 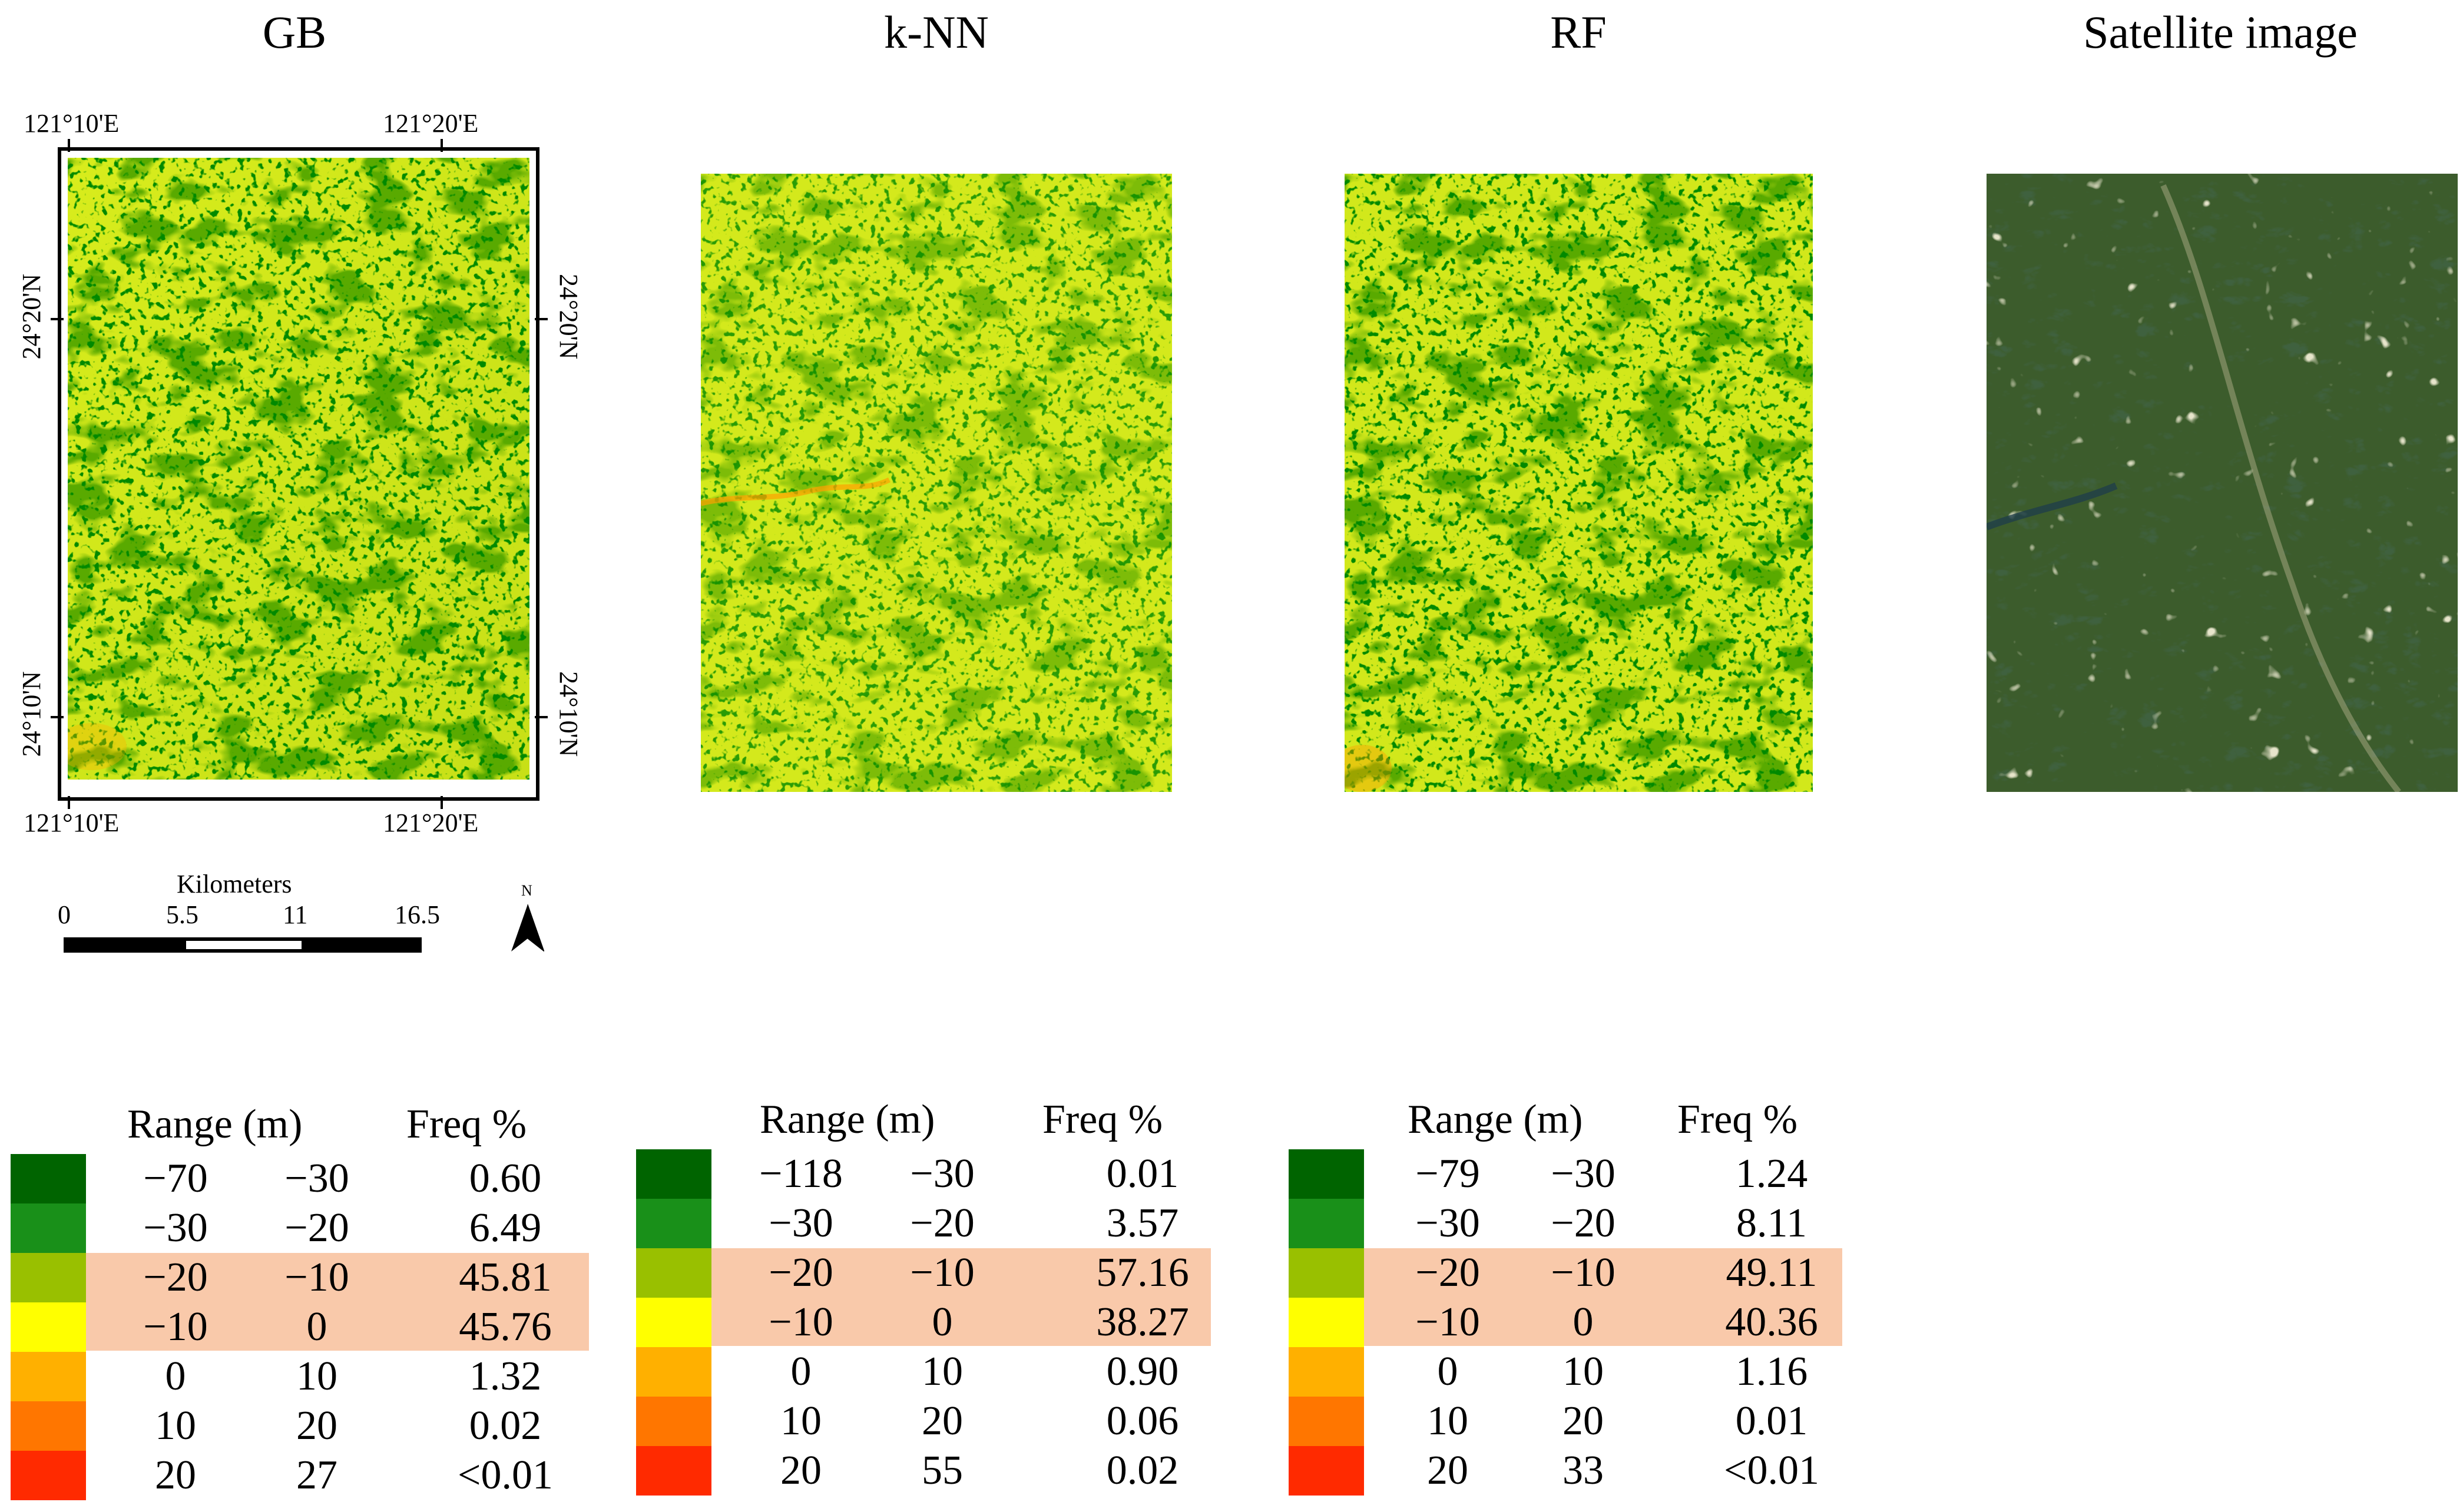 I want to click on legend-row: 10 20 0.01, so click(x=1584, y=1421).